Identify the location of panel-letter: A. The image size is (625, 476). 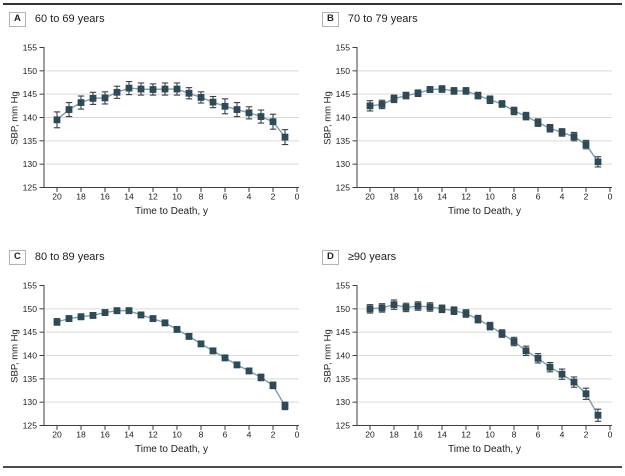
(17, 19).